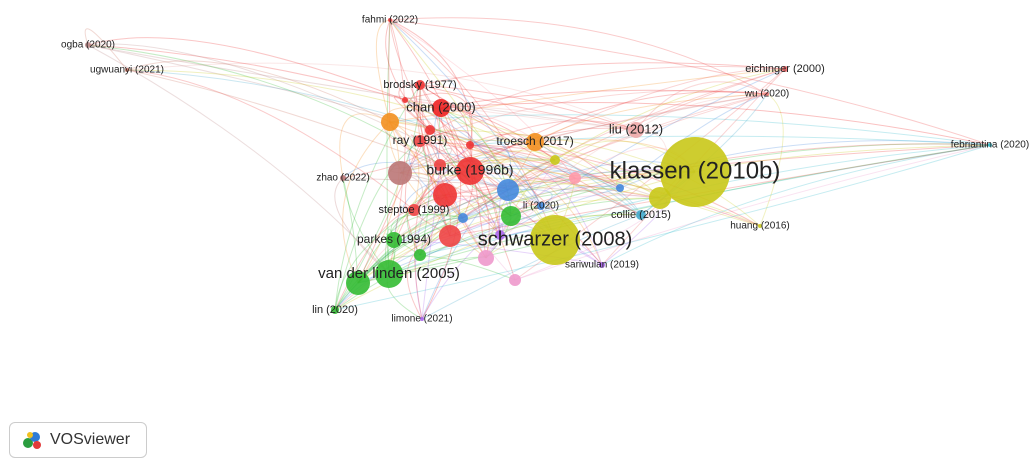 This screenshot has width=1029, height=462. I want to click on node-label: febriantina (2020), so click(990, 145).